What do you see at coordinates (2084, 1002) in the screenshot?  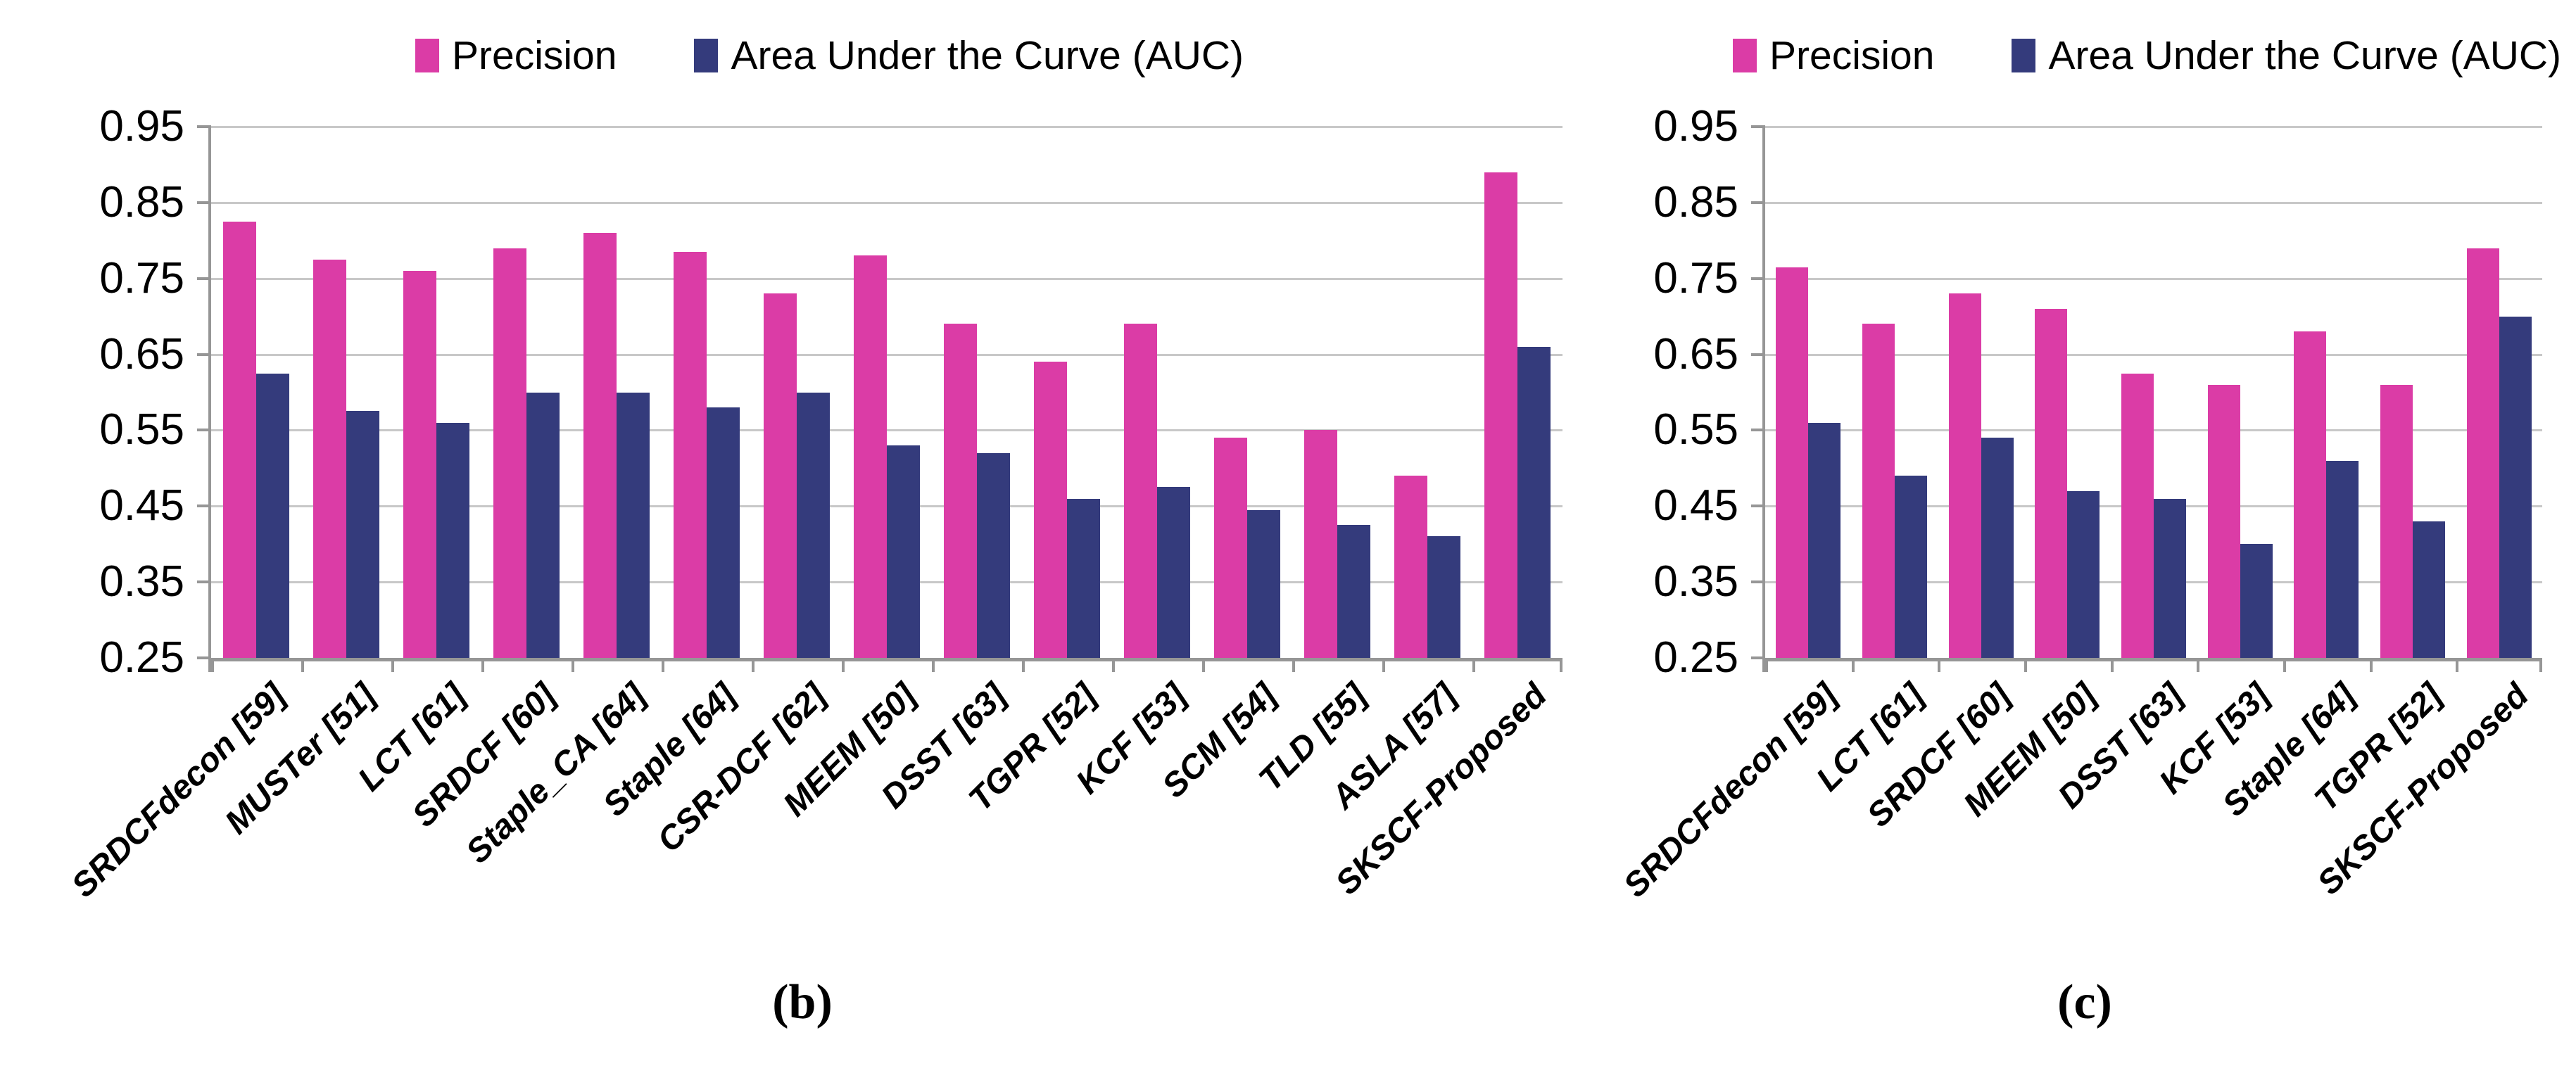 I see `caption-c: (c)` at bounding box center [2084, 1002].